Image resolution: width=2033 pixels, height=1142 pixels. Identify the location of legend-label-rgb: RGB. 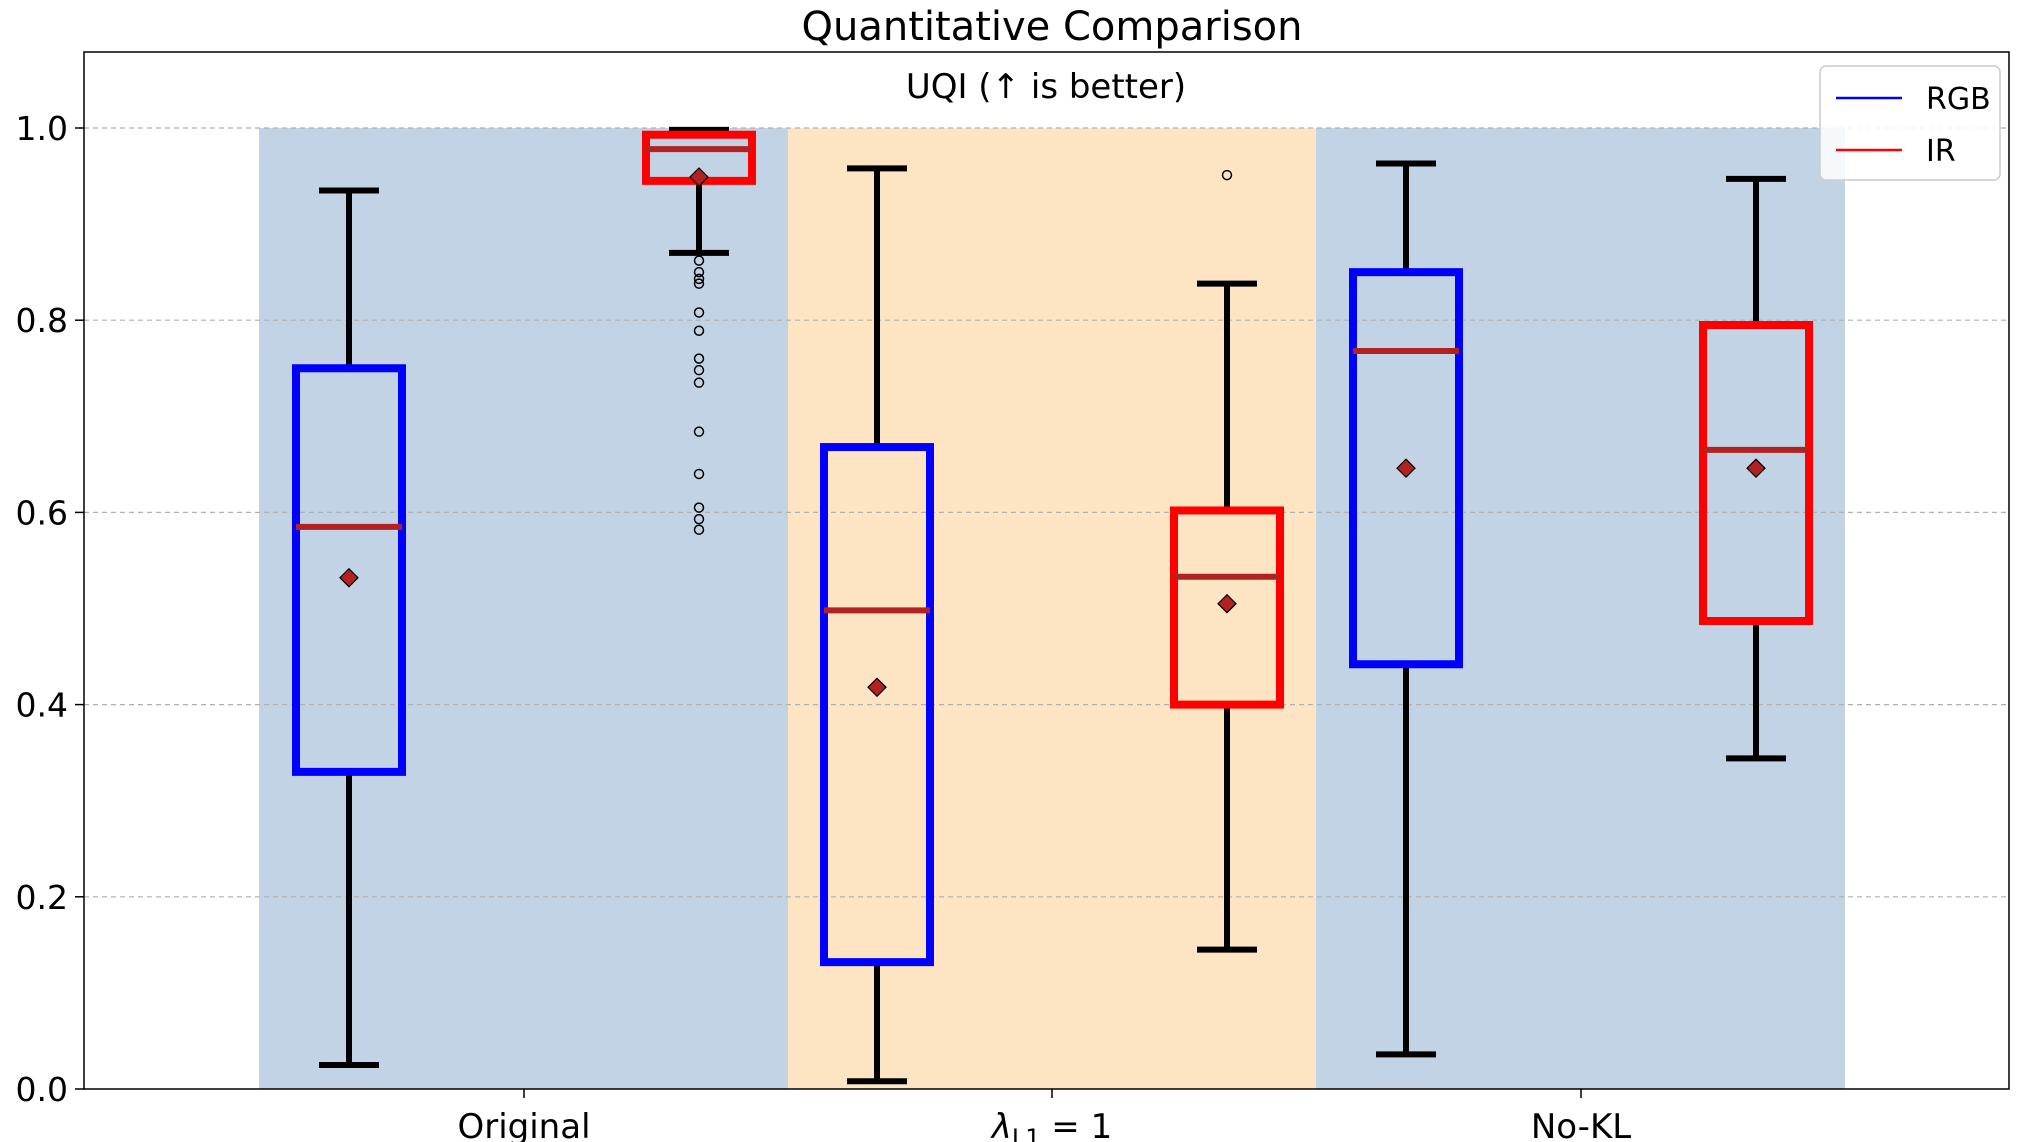
(1958, 99).